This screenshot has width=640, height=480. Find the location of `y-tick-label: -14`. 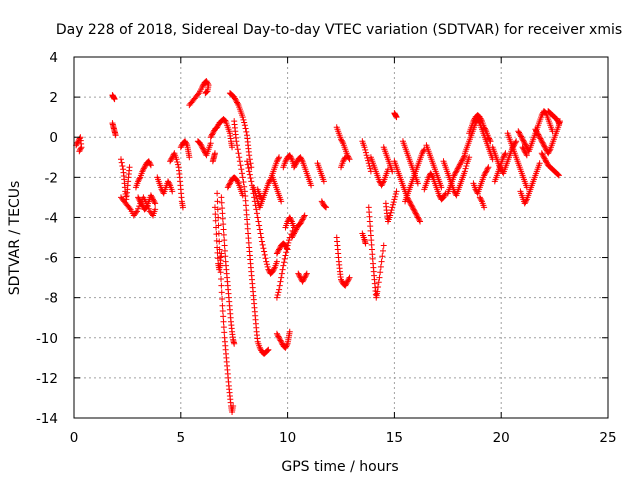

y-tick-label: -14 is located at coordinates (47, 419).